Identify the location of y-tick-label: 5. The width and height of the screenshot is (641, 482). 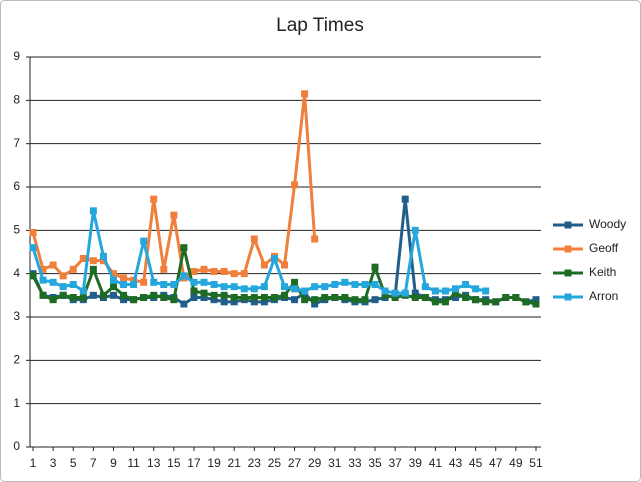
(16, 230).